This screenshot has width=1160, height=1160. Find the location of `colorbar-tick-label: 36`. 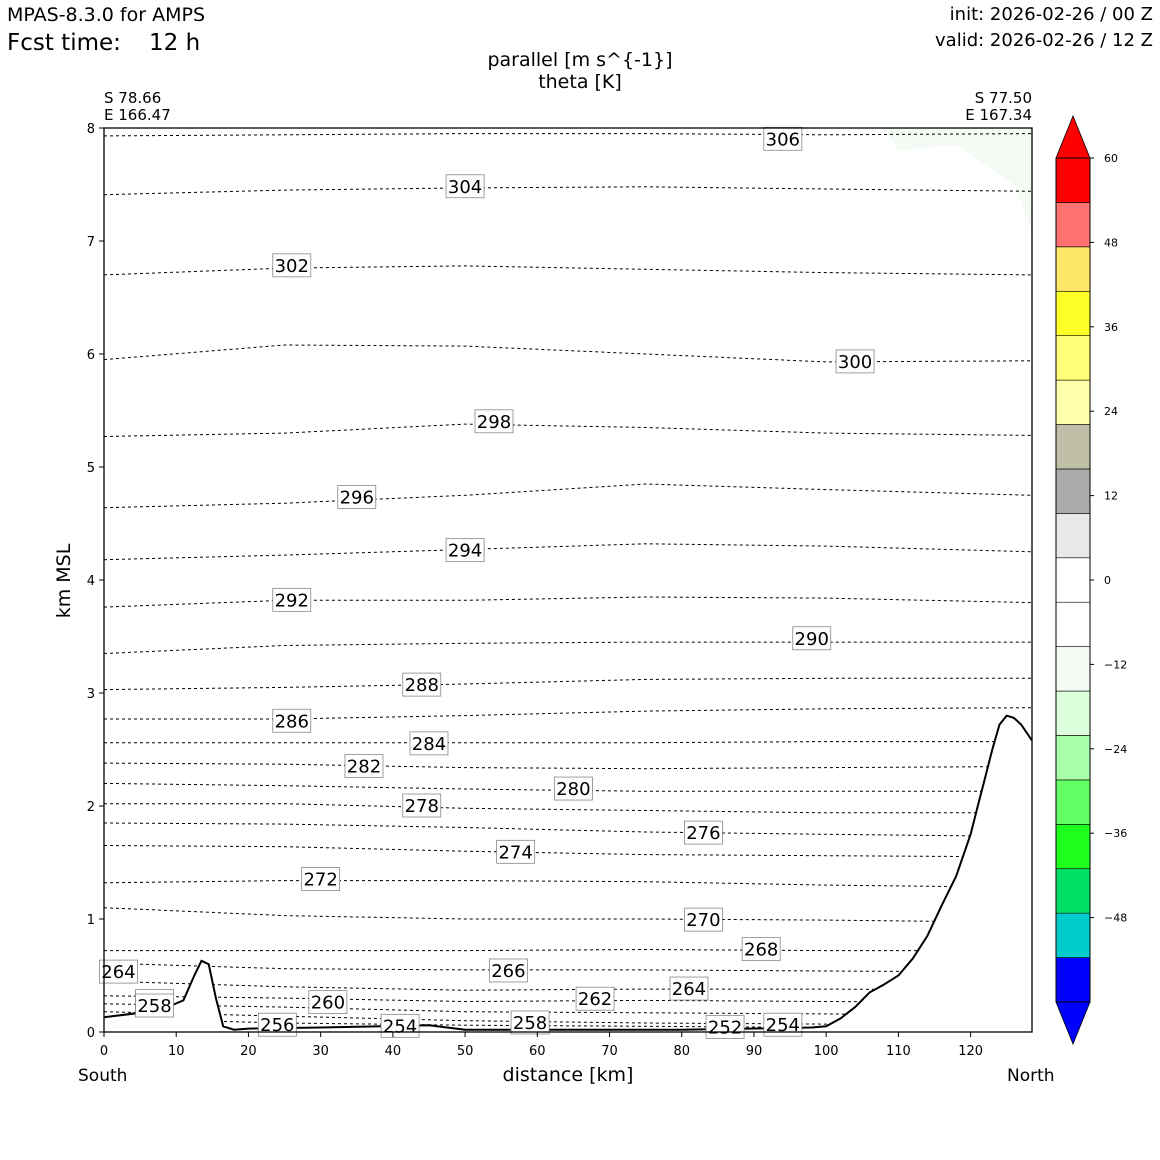

colorbar-tick-label: 36 is located at coordinates (1111, 327).